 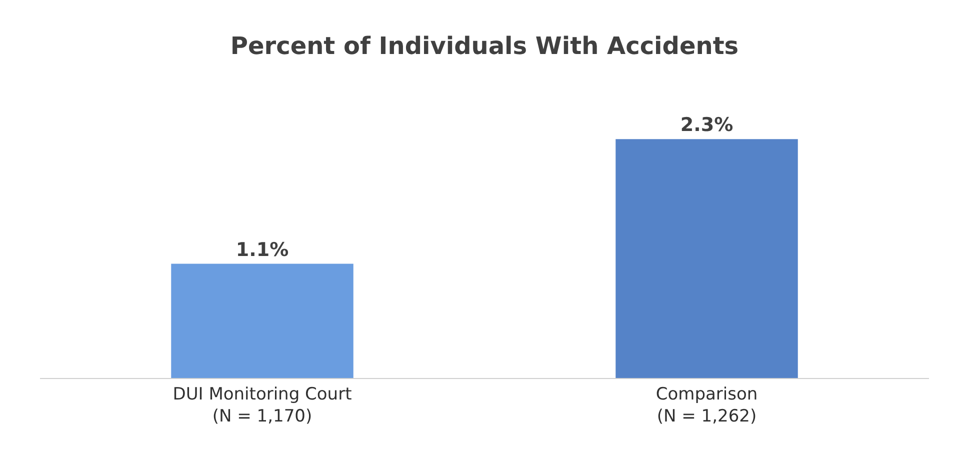 What do you see at coordinates (707, 125) in the screenshot?
I see `data-label: 2.3%` at bounding box center [707, 125].